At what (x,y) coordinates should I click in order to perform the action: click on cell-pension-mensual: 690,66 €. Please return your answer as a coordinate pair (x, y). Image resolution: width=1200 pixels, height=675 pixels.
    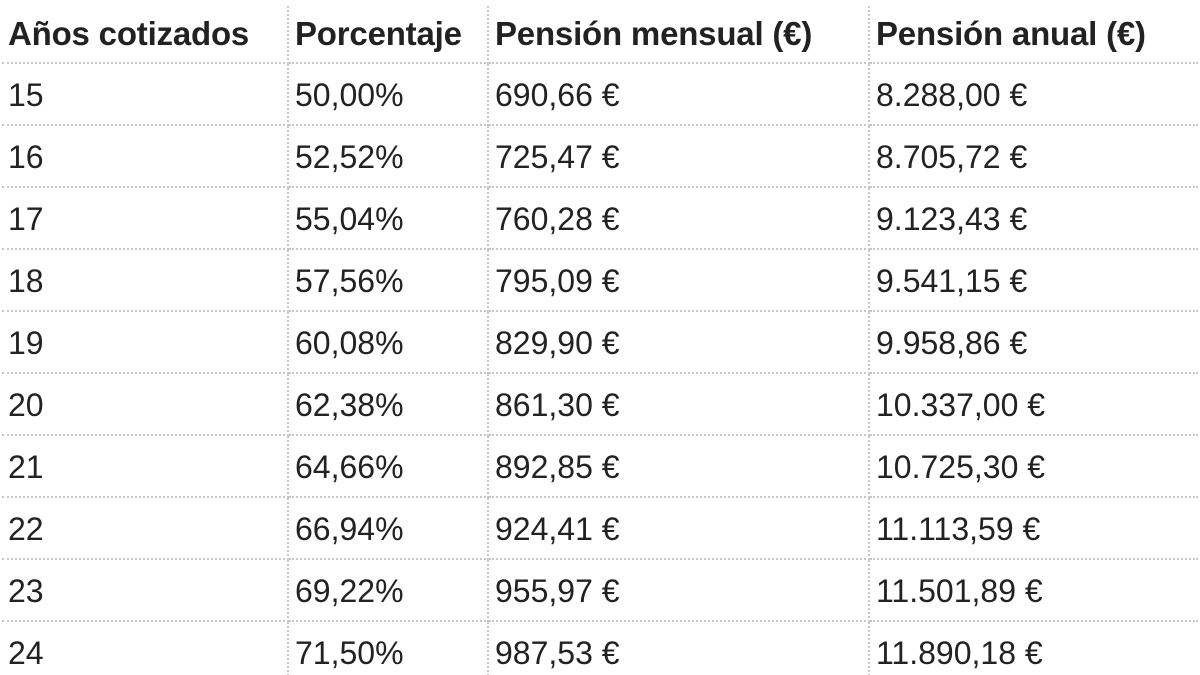
    Looking at the image, I should click on (678, 94).